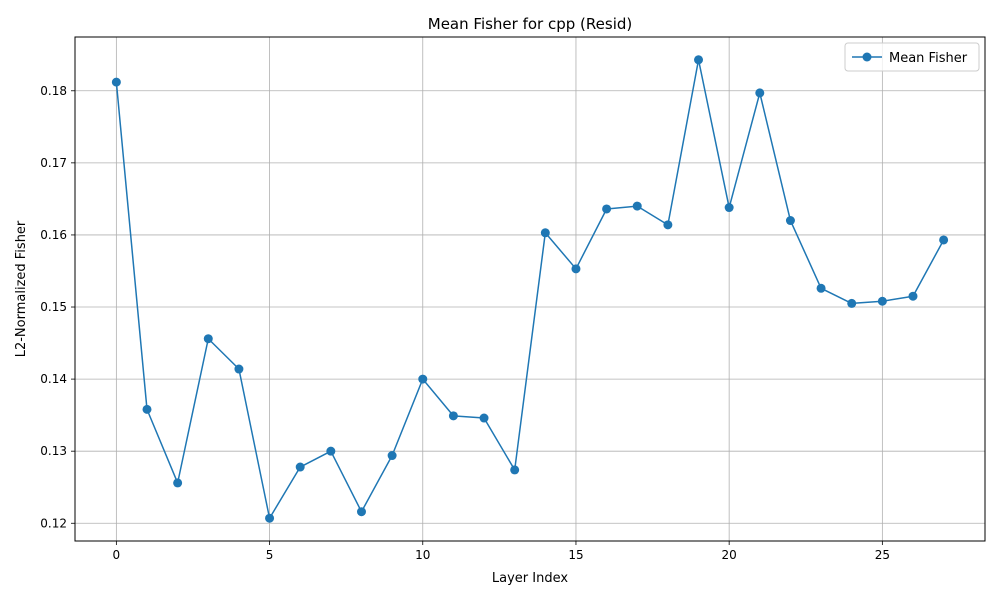 This screenshot has width=1000, height=600. I want to click on x-tick-label: 20, so click(729, 555).